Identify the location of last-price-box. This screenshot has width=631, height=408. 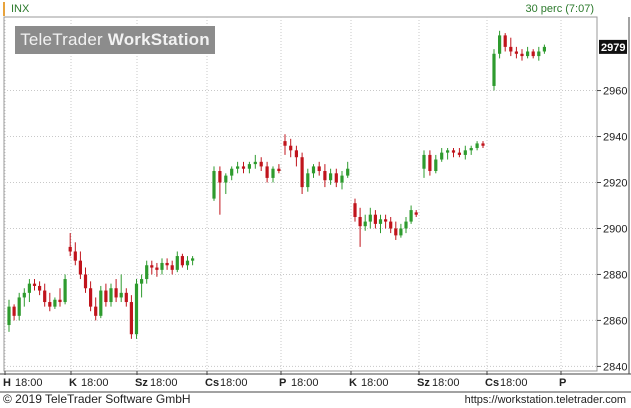
(613, 46).